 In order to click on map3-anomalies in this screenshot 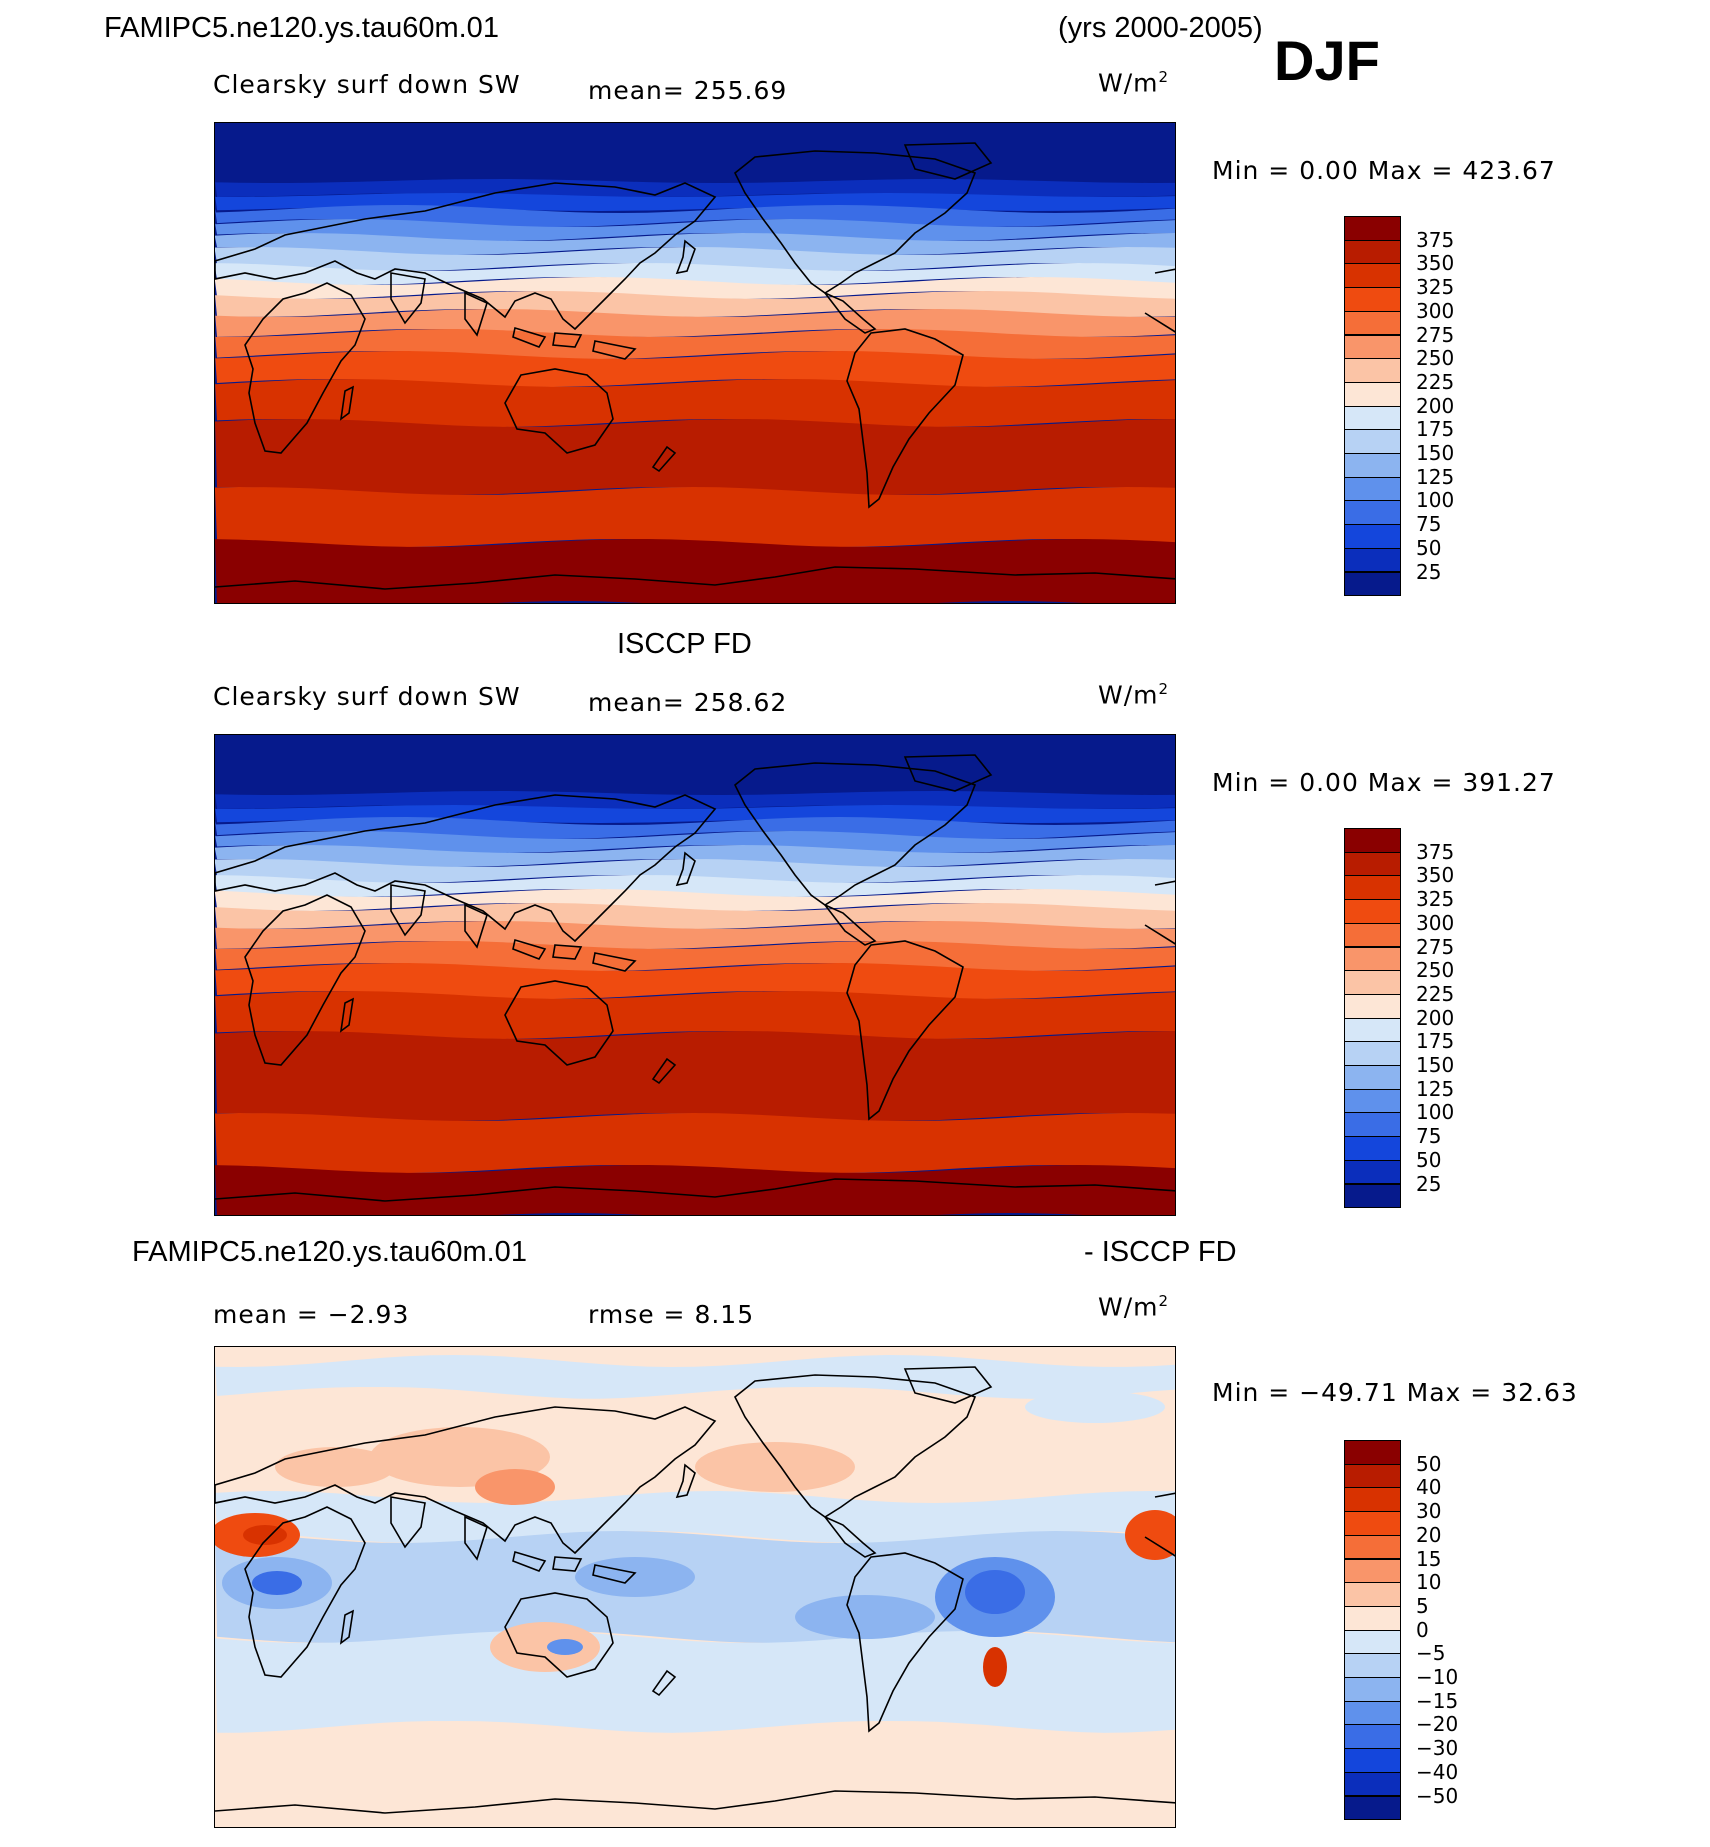, I will do `click(695, 1539)`.